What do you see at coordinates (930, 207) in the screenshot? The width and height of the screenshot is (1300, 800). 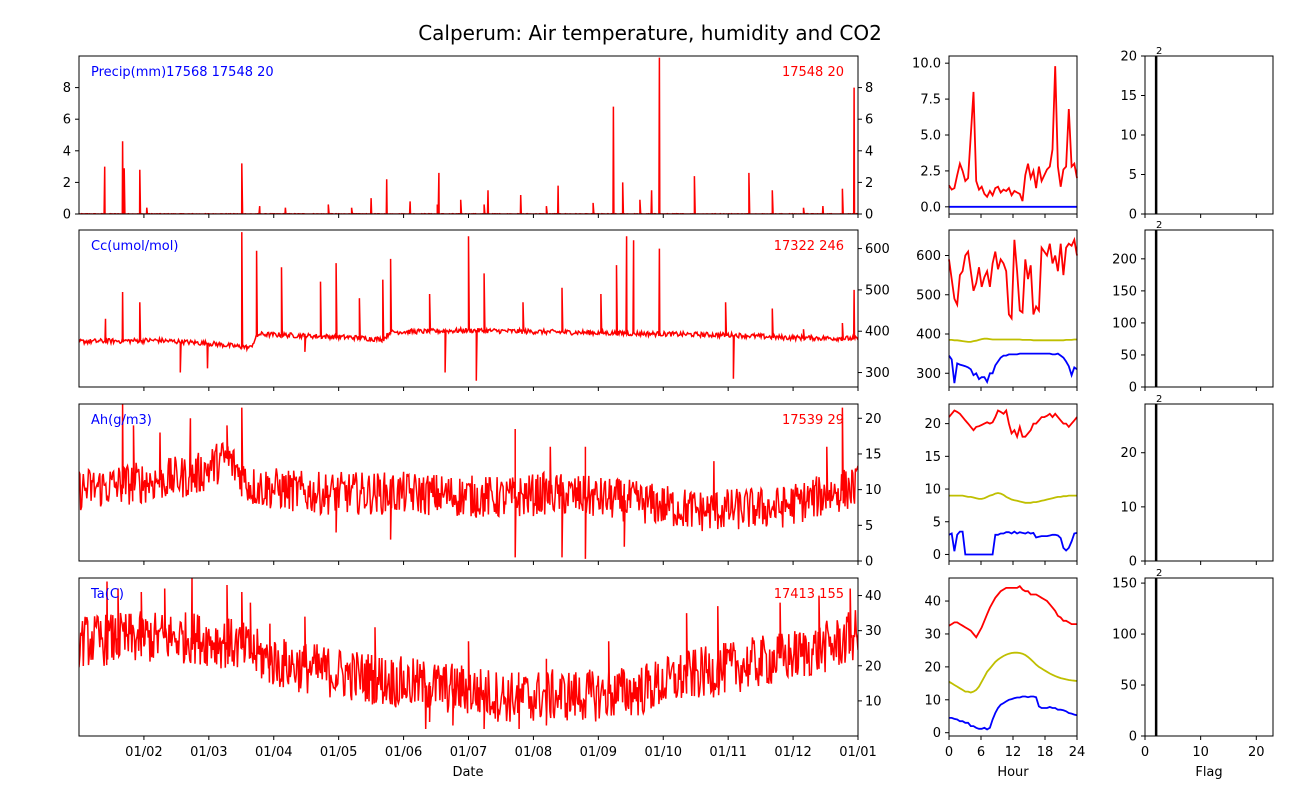 I see `diurnal-y-tick-label: 0.0` at bounding box center [930, 207].